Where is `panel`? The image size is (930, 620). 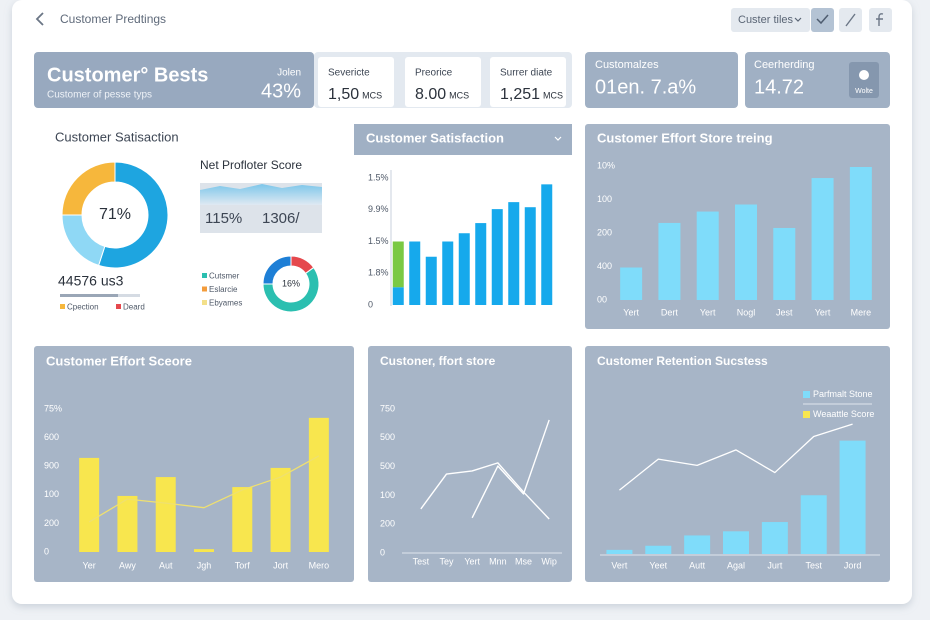 panel is located at coordinates (470, 464).